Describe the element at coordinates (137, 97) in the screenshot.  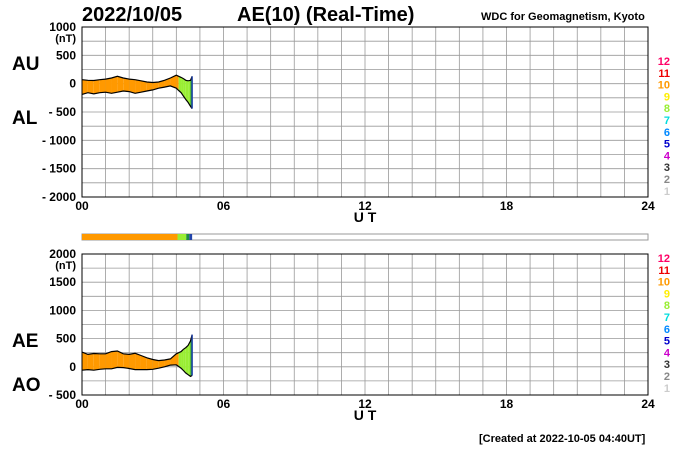
I see `series-line-al` at that location.